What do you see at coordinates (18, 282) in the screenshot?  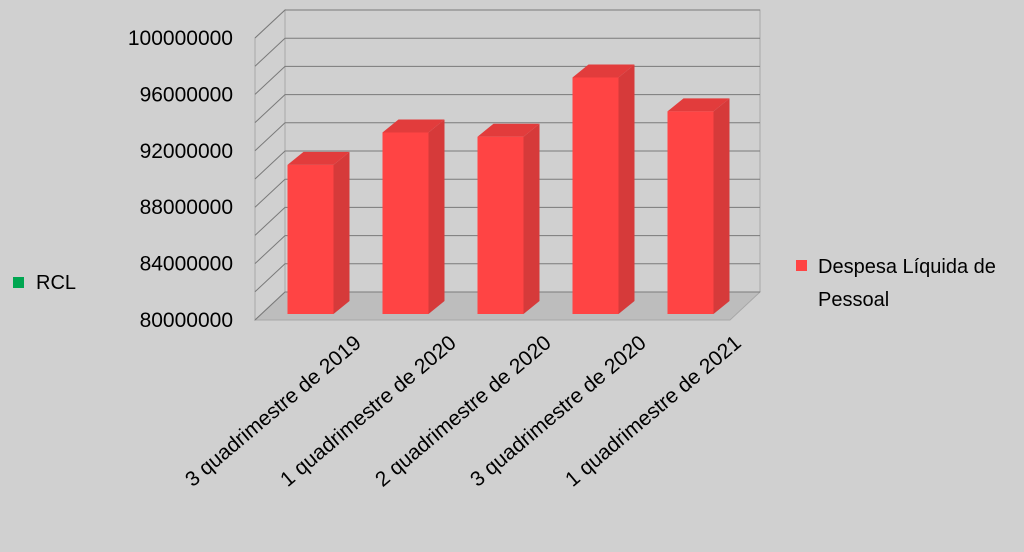 I see `legend-rcl-swatch` at bounding box center [18, 282].